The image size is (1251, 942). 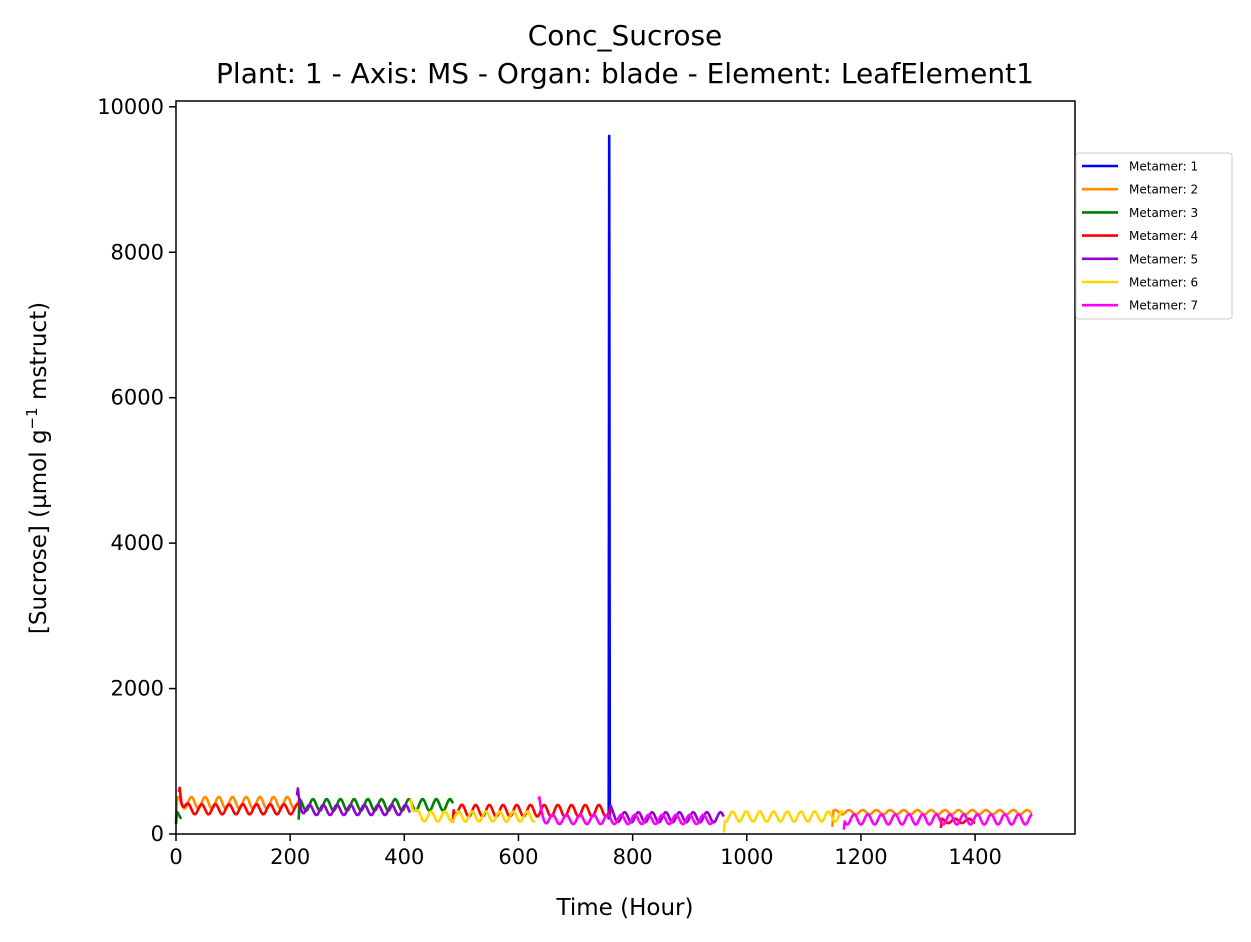 I want to click on y-axis-label-prefix: [Sucrose] (µmol g, so click(x=39, y=531).